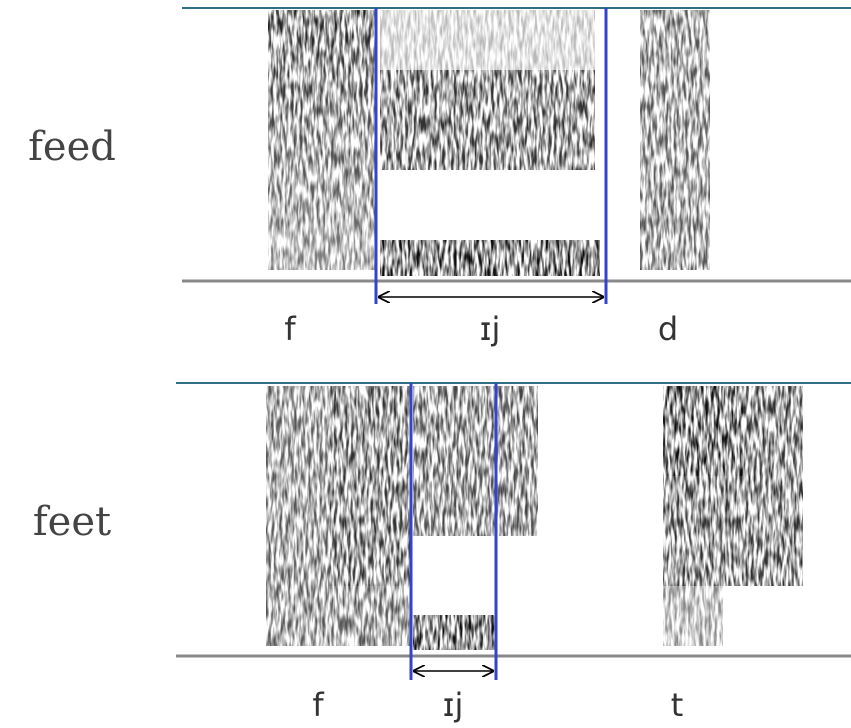  What do you see at coordinates (668, 329) in the screenshot?
I see `segment-label: d` at bounding box center [668, 329].